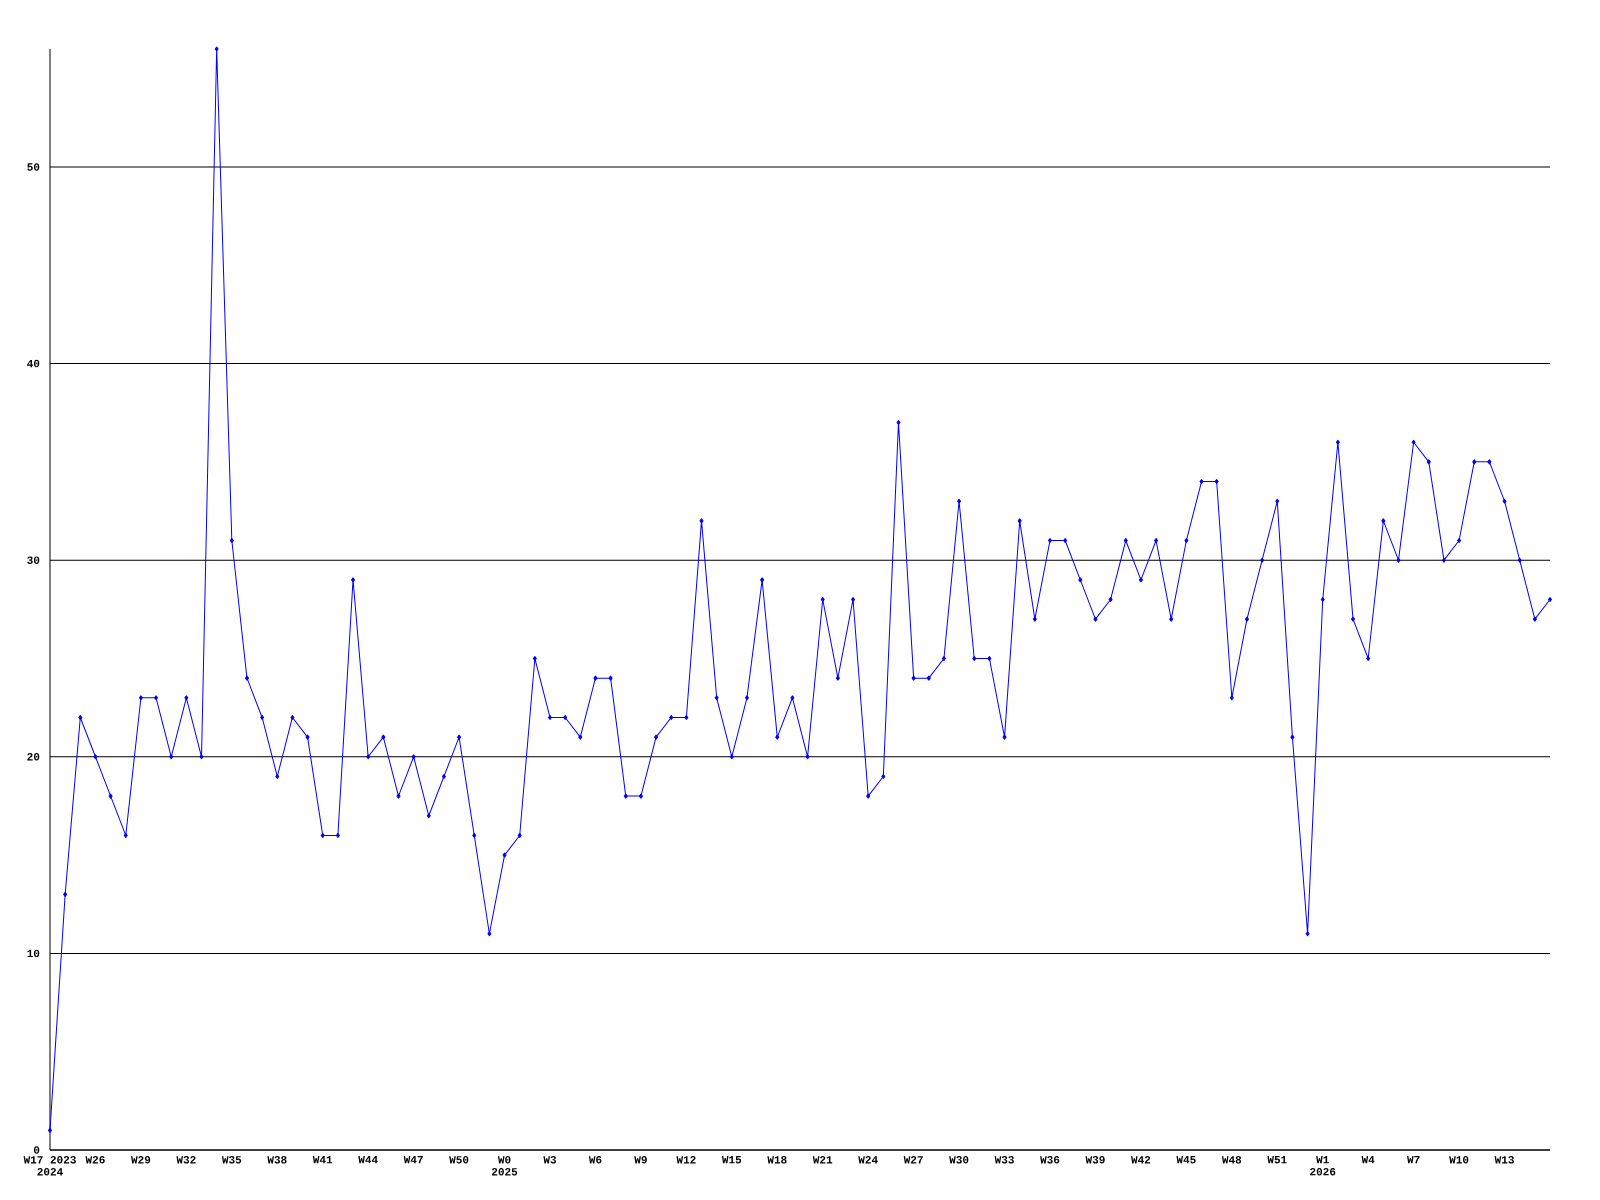 The height and width of the screenshot is (1200, 1600). I want to click on y-tick-label: 50, so click(33, 167).